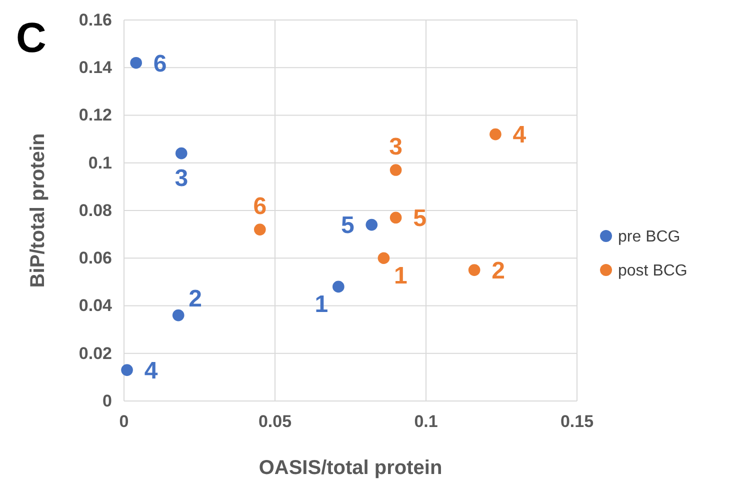 This screenshot has height=485, width=733. Describe the element at coordinates (95, 20) in the screenshot. I see `y-tick-label: 0.16` at that location.